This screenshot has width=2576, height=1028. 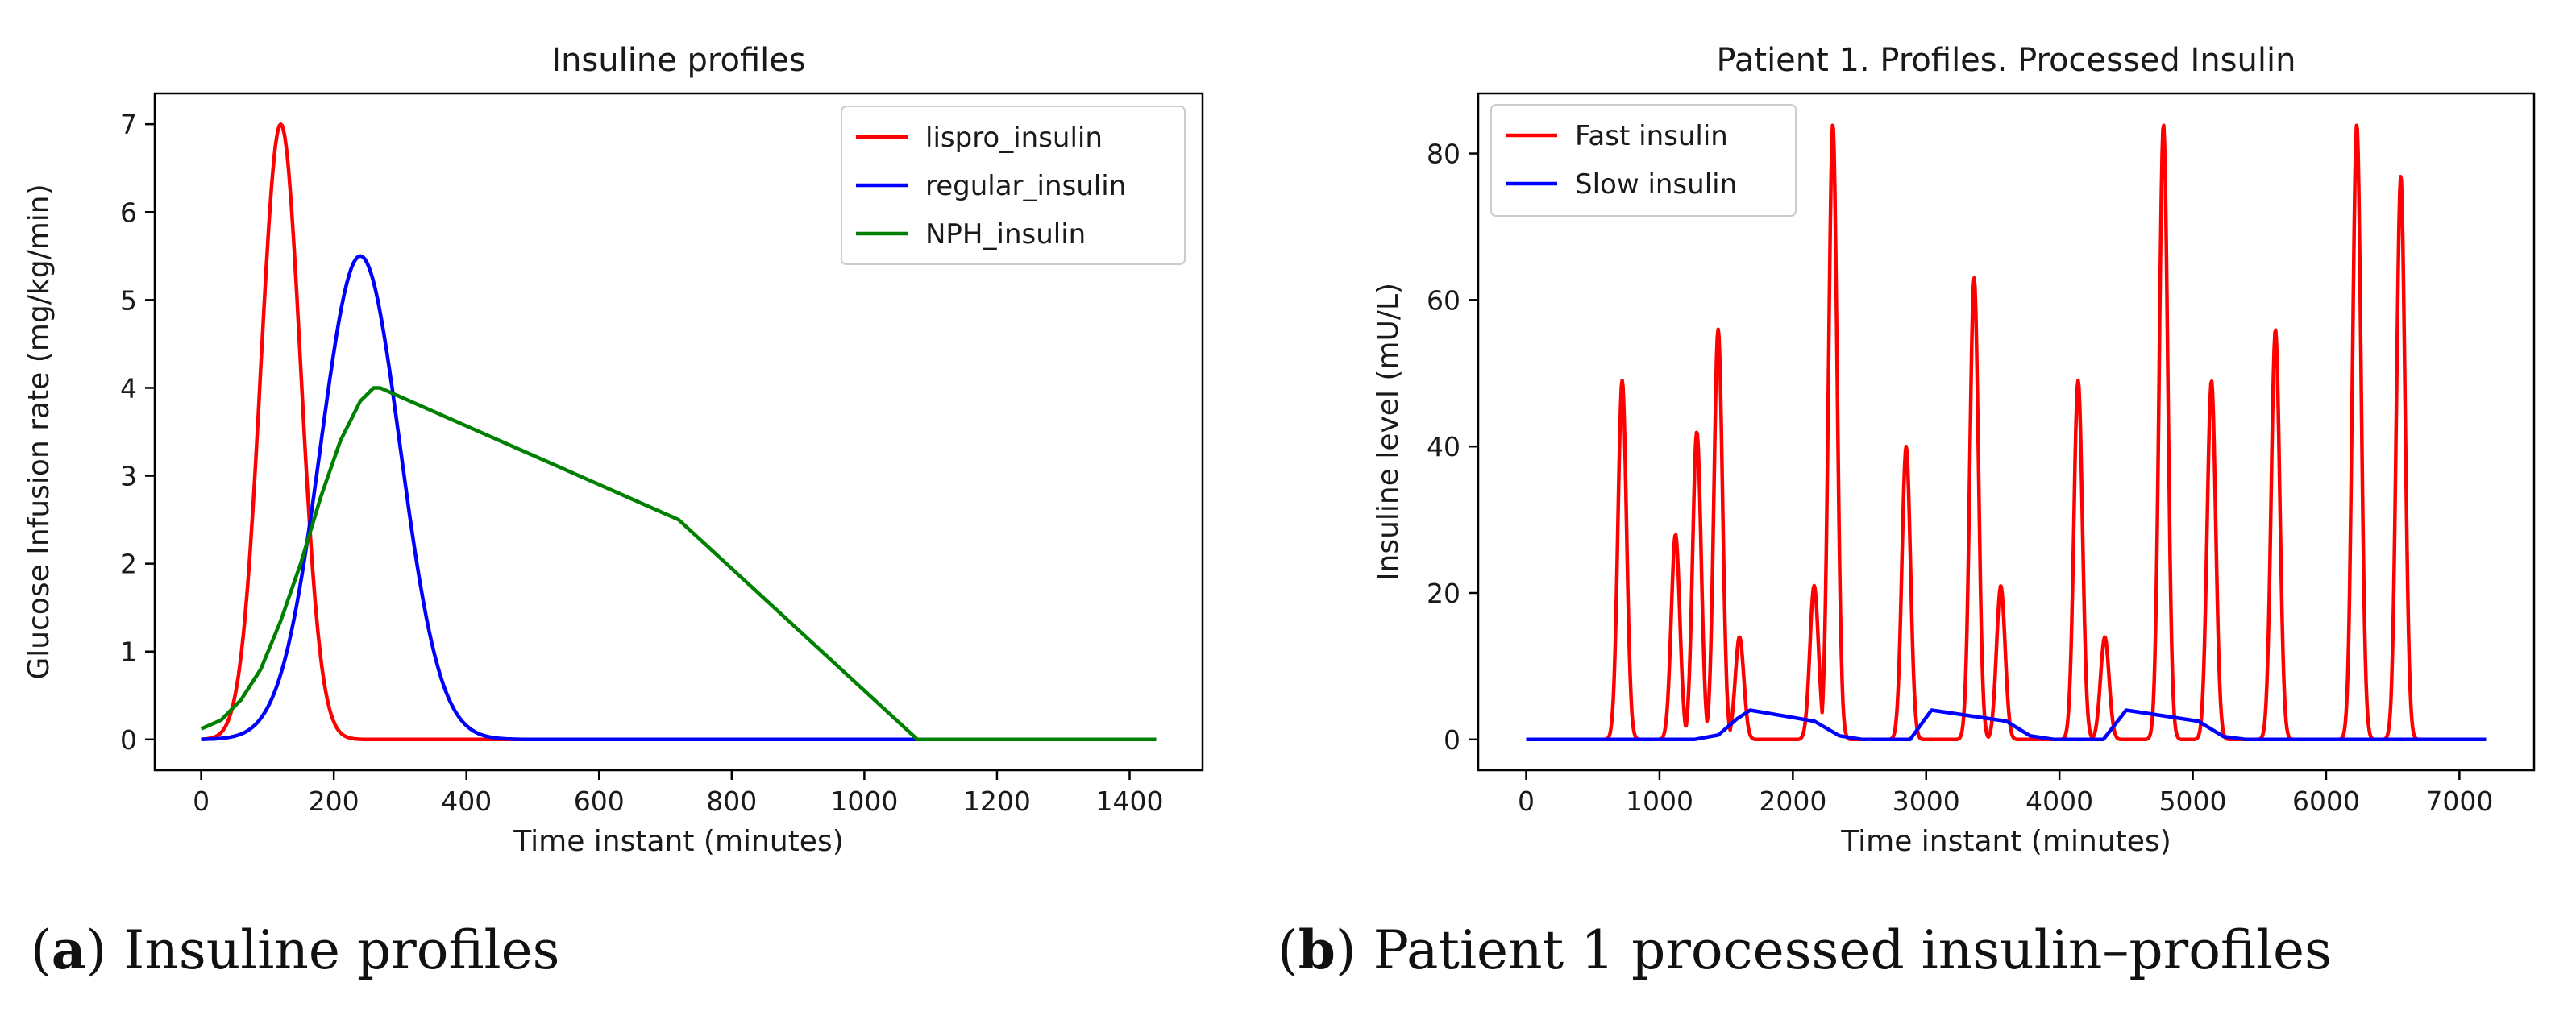 I want to click on y-tick-label: 40, so click(x=1443, y=446).